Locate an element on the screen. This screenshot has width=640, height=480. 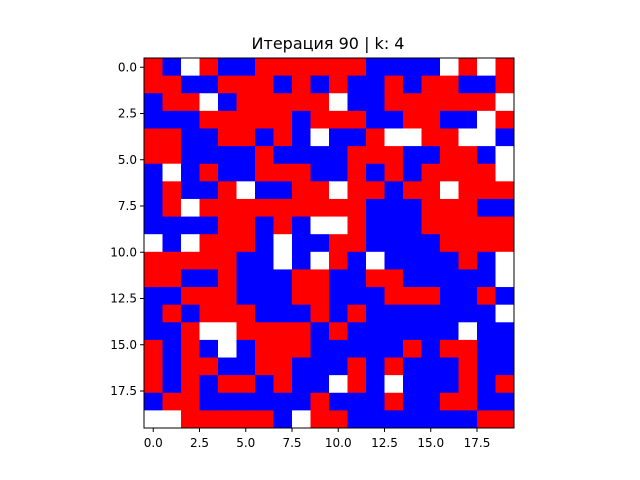
x-tick-label: 17.5 is located at coordinates (477, 443).